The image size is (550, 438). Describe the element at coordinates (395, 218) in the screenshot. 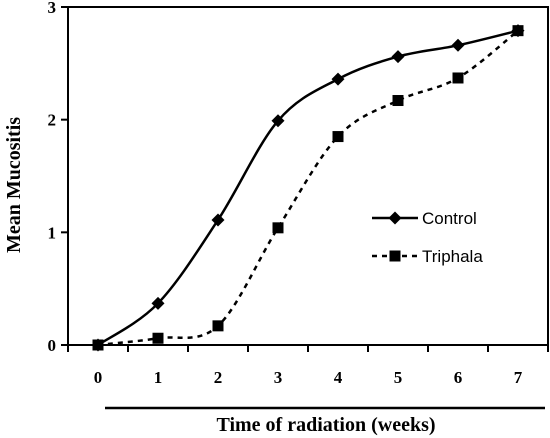

I see `legend-marker-control` at that location.